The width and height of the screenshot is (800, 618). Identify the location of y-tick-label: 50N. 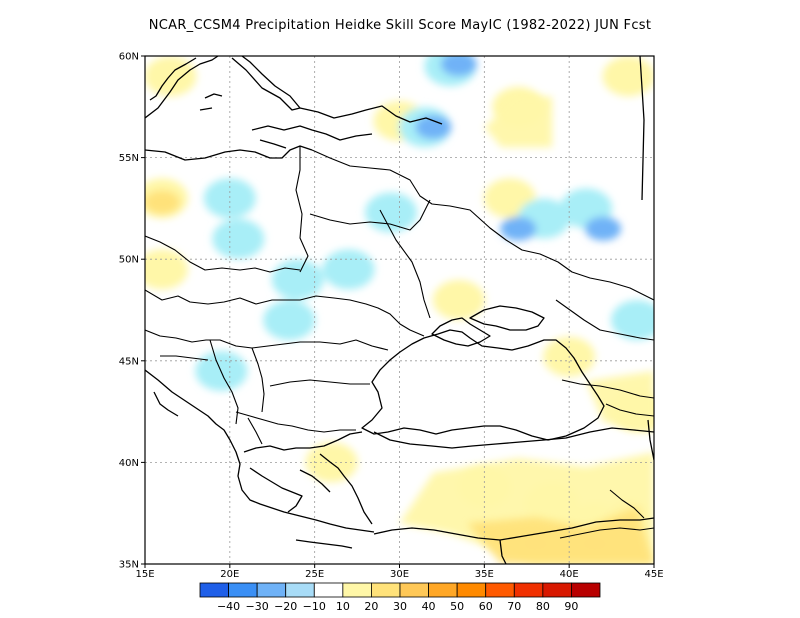
(129, 260).